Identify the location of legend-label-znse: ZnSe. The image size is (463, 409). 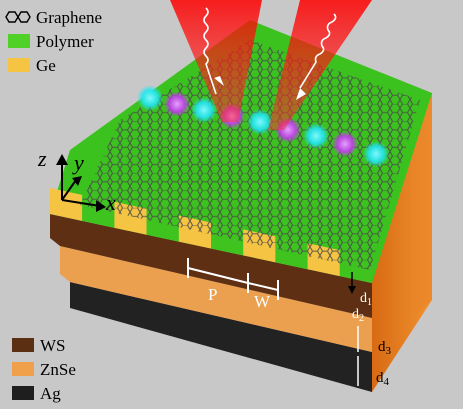
(58, 369).